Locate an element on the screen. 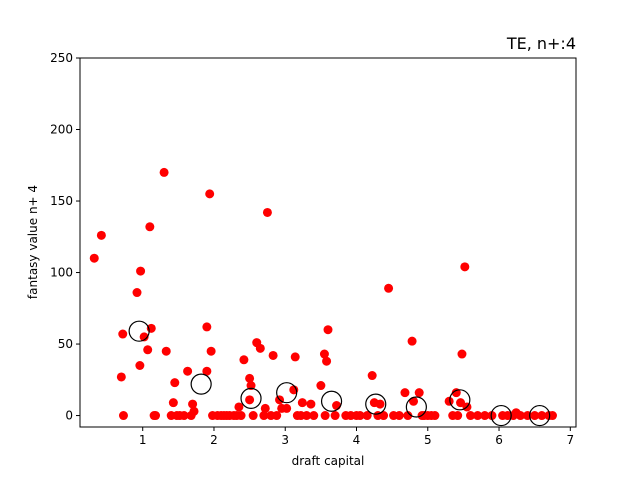 This screenshot has height=484, width=640. x-tick-label: 1 is located at coordinates (143, 440).